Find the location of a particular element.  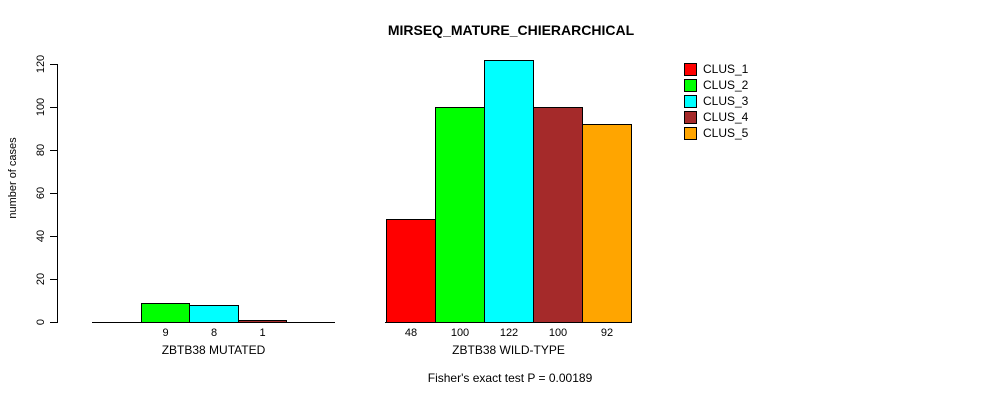

legend-item-label: CLUS_4 is located at coordinates (726, 116).